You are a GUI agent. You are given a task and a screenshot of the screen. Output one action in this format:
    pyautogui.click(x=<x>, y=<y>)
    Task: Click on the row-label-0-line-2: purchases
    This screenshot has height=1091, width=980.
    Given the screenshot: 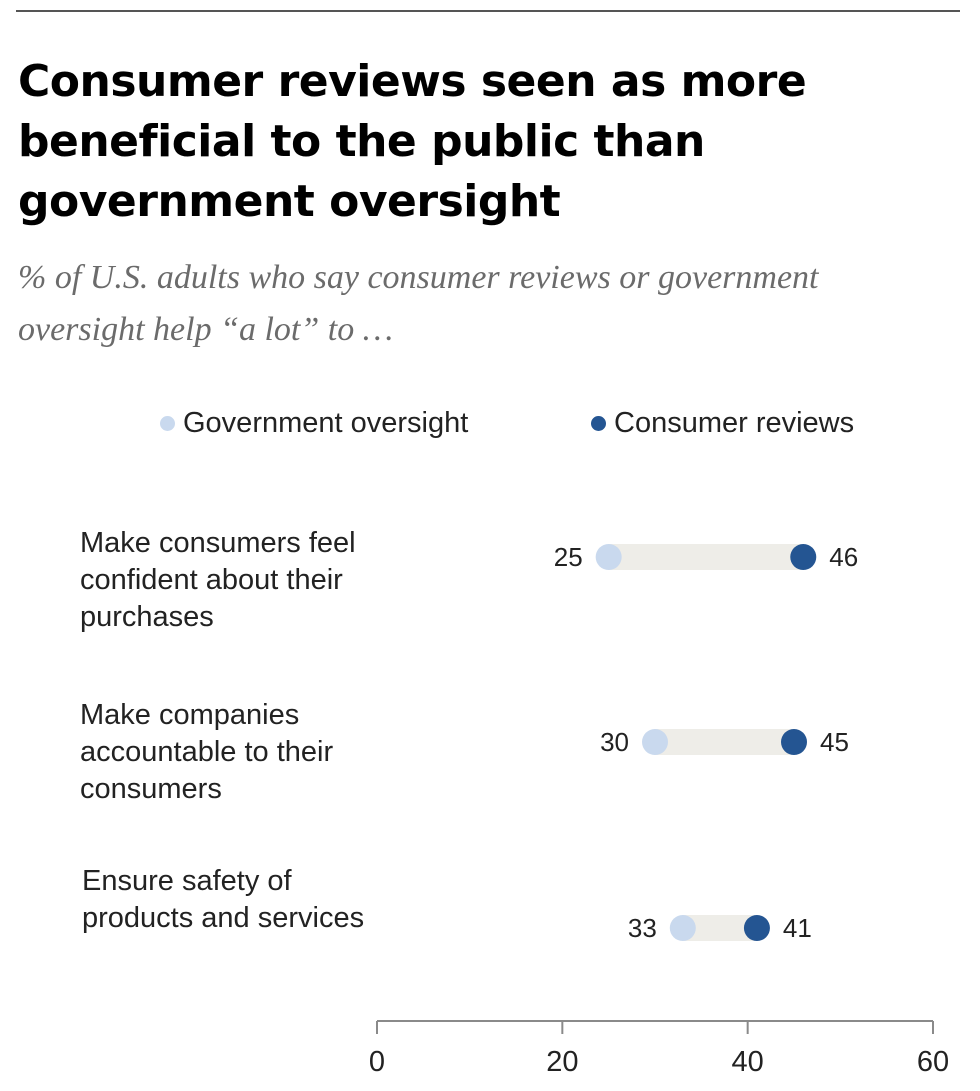 What is the action you would take?
    pyautogui.click(x=147, y=617)
    